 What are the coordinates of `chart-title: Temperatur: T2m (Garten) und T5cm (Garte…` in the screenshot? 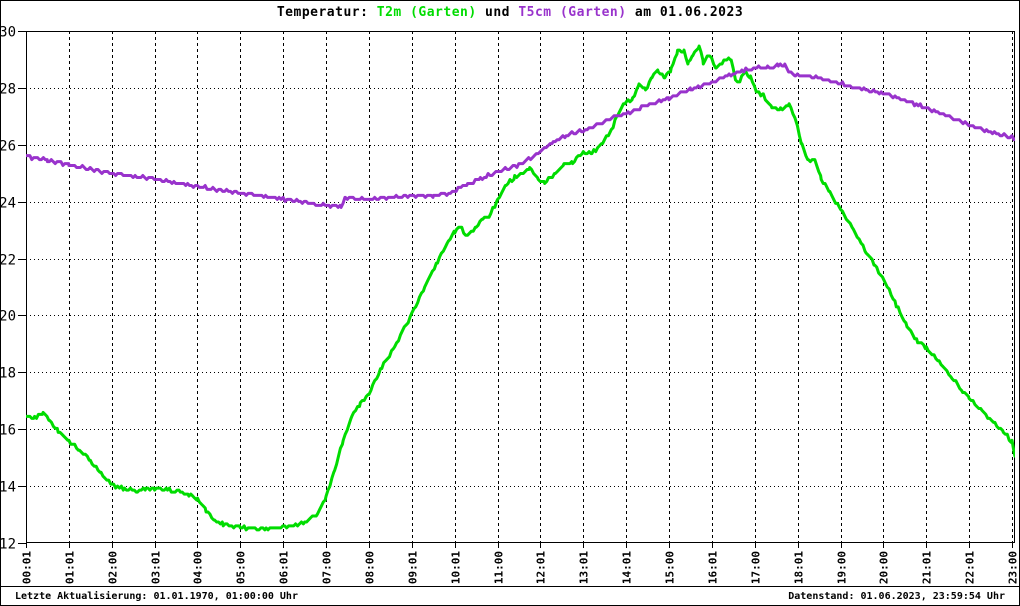 It's located at (510, 12).